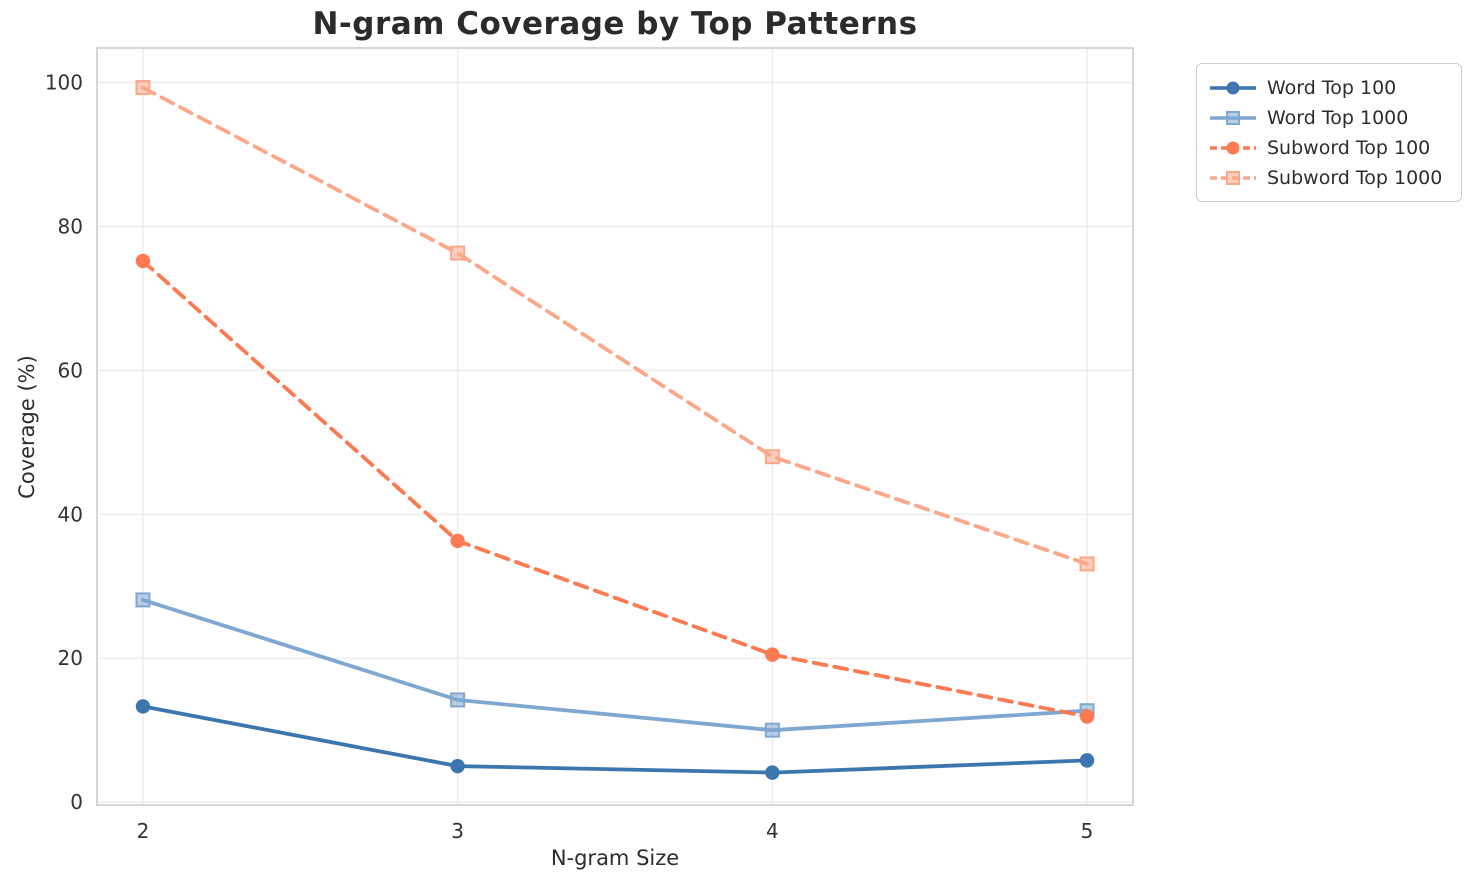  What do you see at coordinates (70, 658) in the screenshot?
I see `y-tick-label: 20` at bounding box center [70, 658].